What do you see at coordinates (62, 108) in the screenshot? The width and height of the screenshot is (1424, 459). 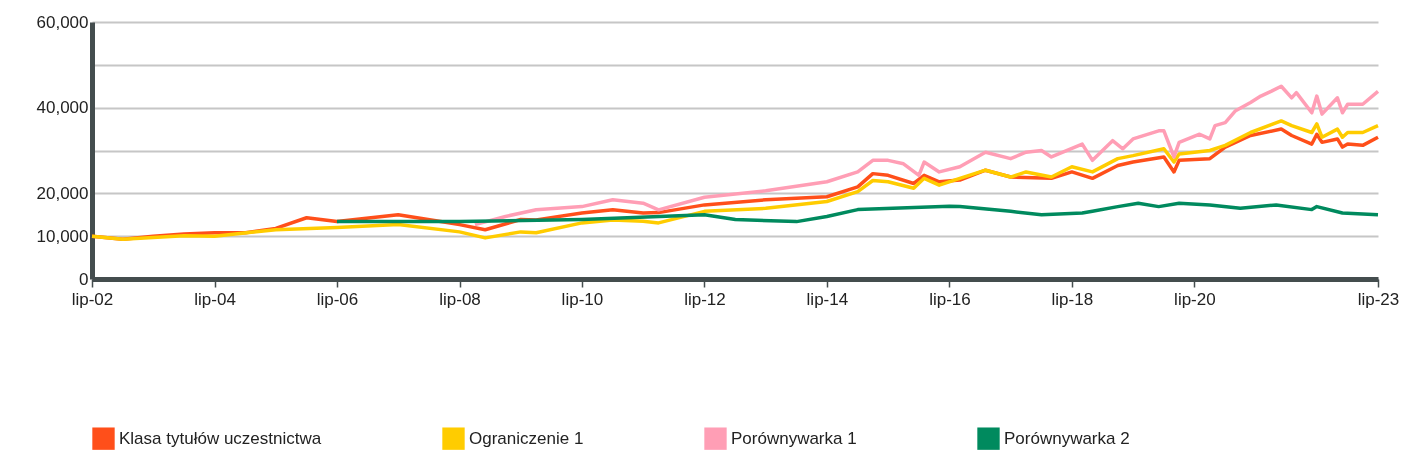 I see `y-tick-label: 40,000` at bounding box center [62, 108].